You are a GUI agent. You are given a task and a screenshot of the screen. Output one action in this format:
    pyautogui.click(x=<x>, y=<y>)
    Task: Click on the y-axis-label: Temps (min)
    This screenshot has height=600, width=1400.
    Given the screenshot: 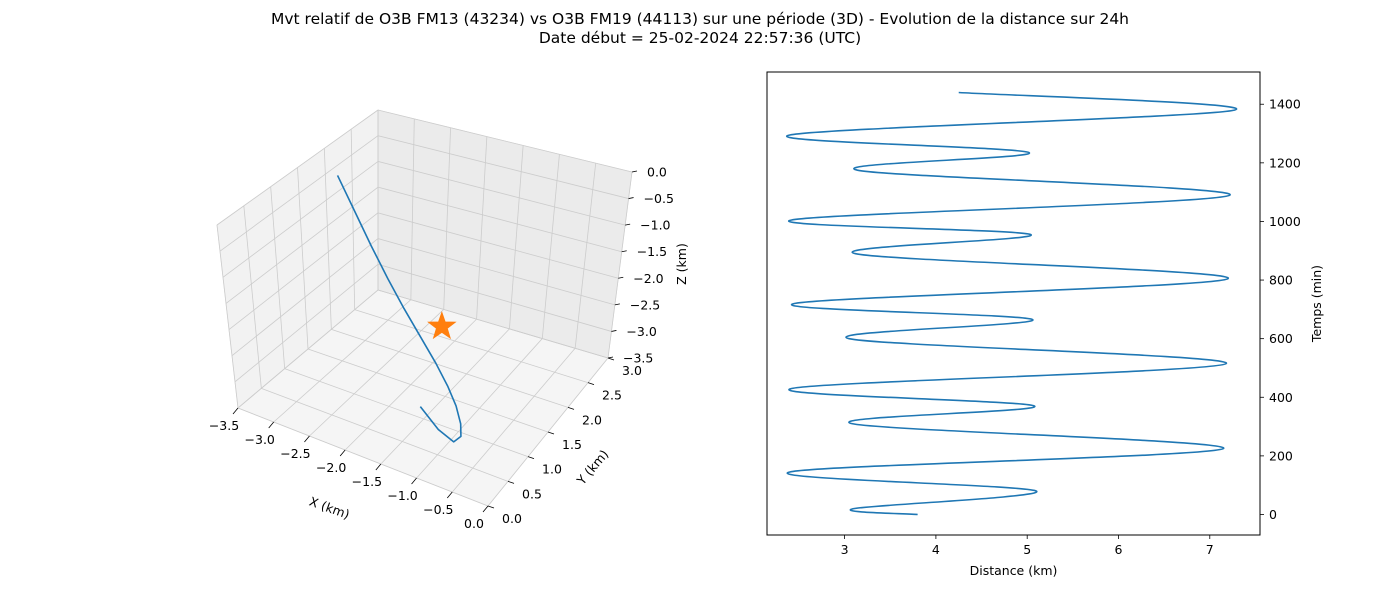 What is the action you would take?
    pyautogui.click(x=1316, y=304)
    